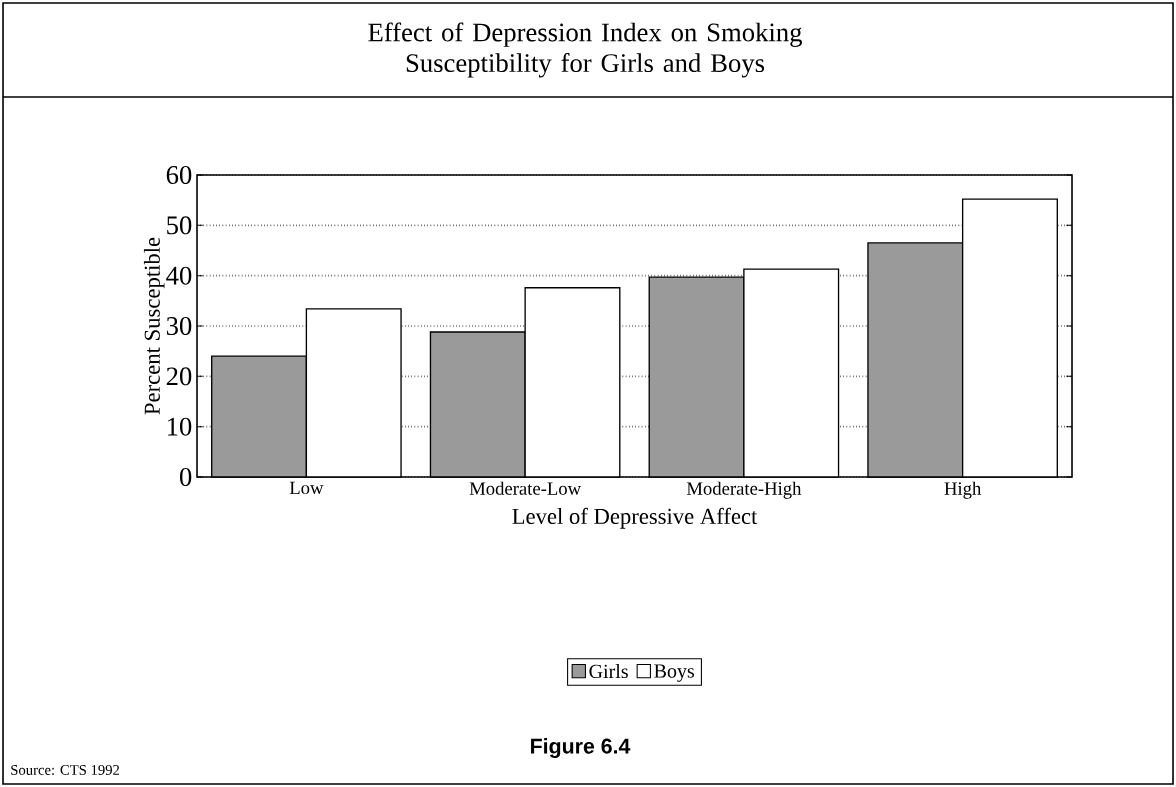 The image size is (1176, 787). Describe the element at coordinates (744, 490) in the screenshot. I see `x-tick-label: Moderate-High` at that location.